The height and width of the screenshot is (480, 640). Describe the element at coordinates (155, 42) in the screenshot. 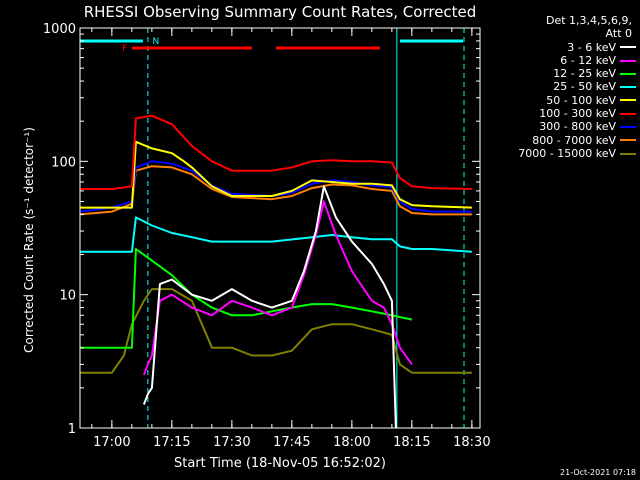

I see `night-flag-label: N` at that location.